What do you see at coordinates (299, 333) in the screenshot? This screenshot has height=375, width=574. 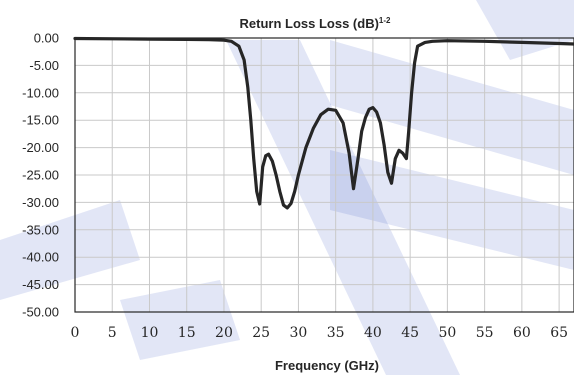 I see `x-tick-label: 30` at bounding box center [299, 333].